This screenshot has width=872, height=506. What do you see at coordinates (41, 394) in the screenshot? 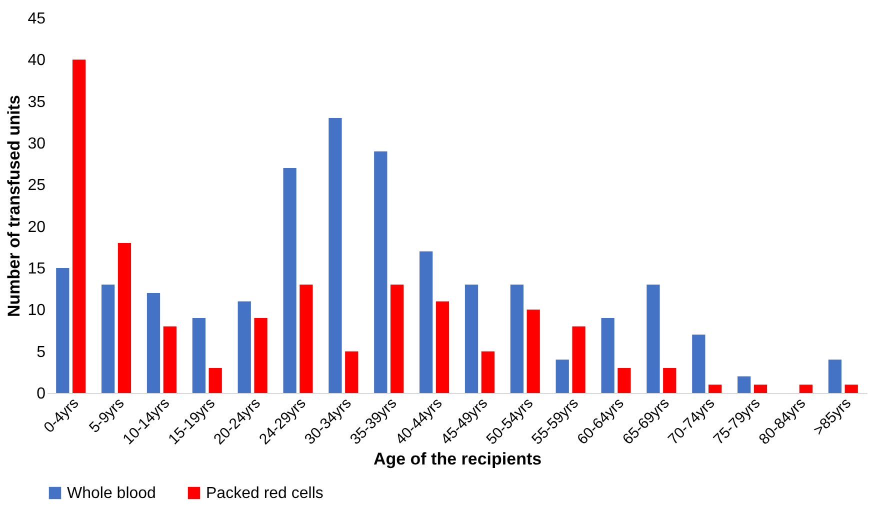
I see `y-tick-label: 0` at bounding box center [41, 394].